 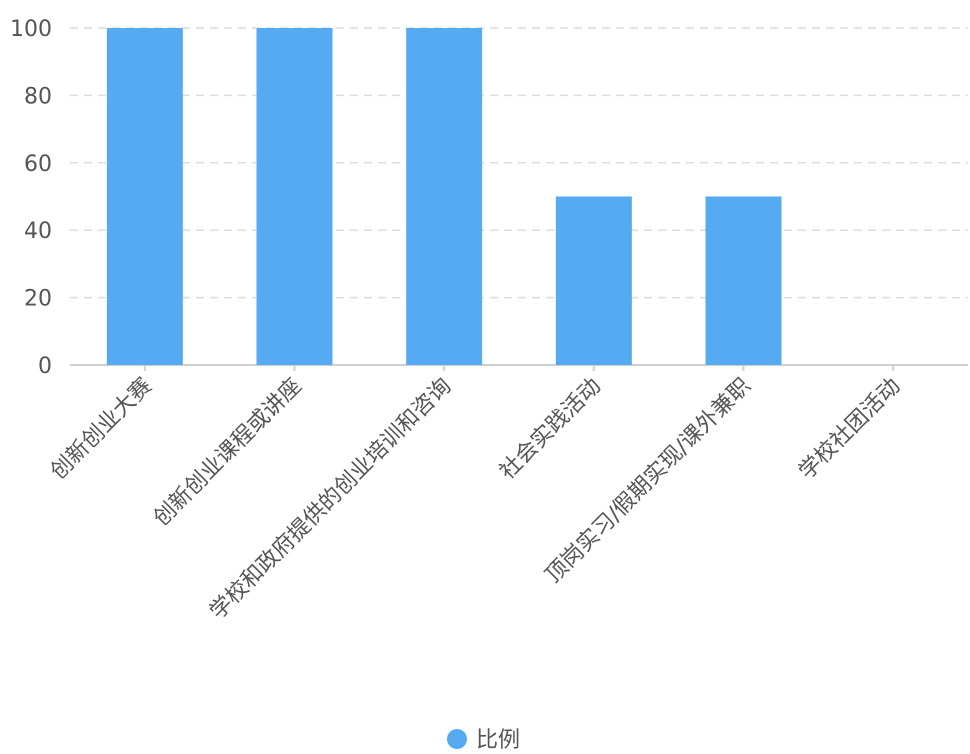 I want to click on category-label: 学校社团活动, so click(x=849, y=429).